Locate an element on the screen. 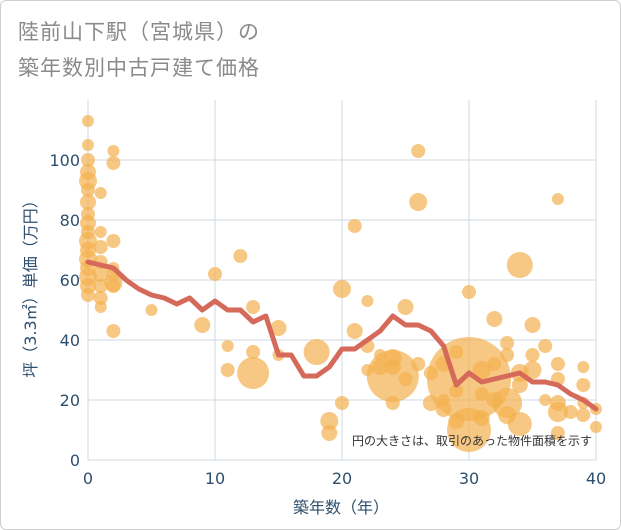 Image resolution: width=621 pixels, height=530 pixels. y-tick-label: 0 is located at coordinates (75, 460).